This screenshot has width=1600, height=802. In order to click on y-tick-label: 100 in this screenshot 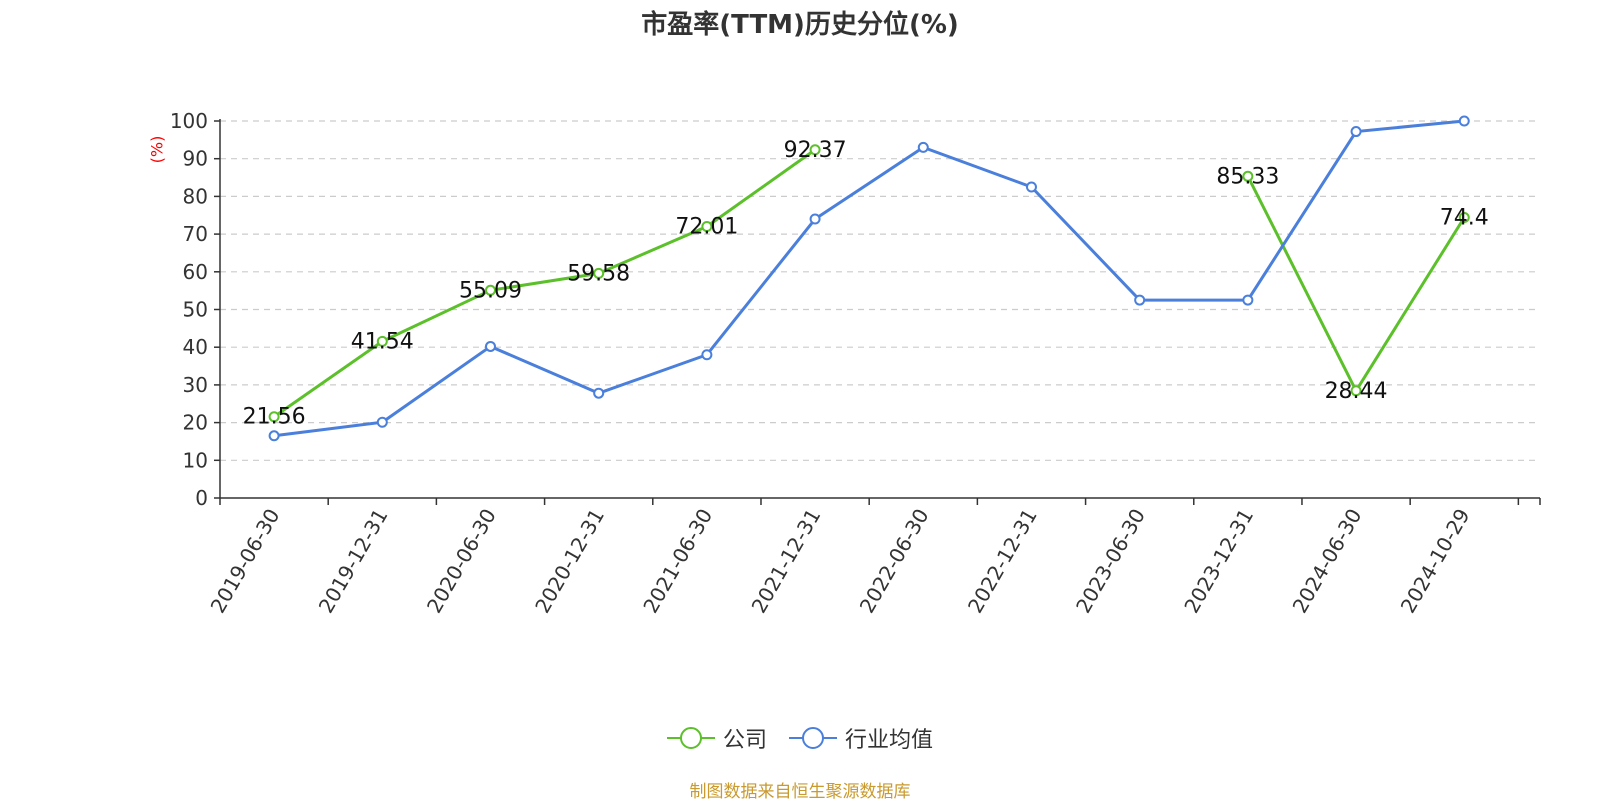, I will do `click(189, 121)`.